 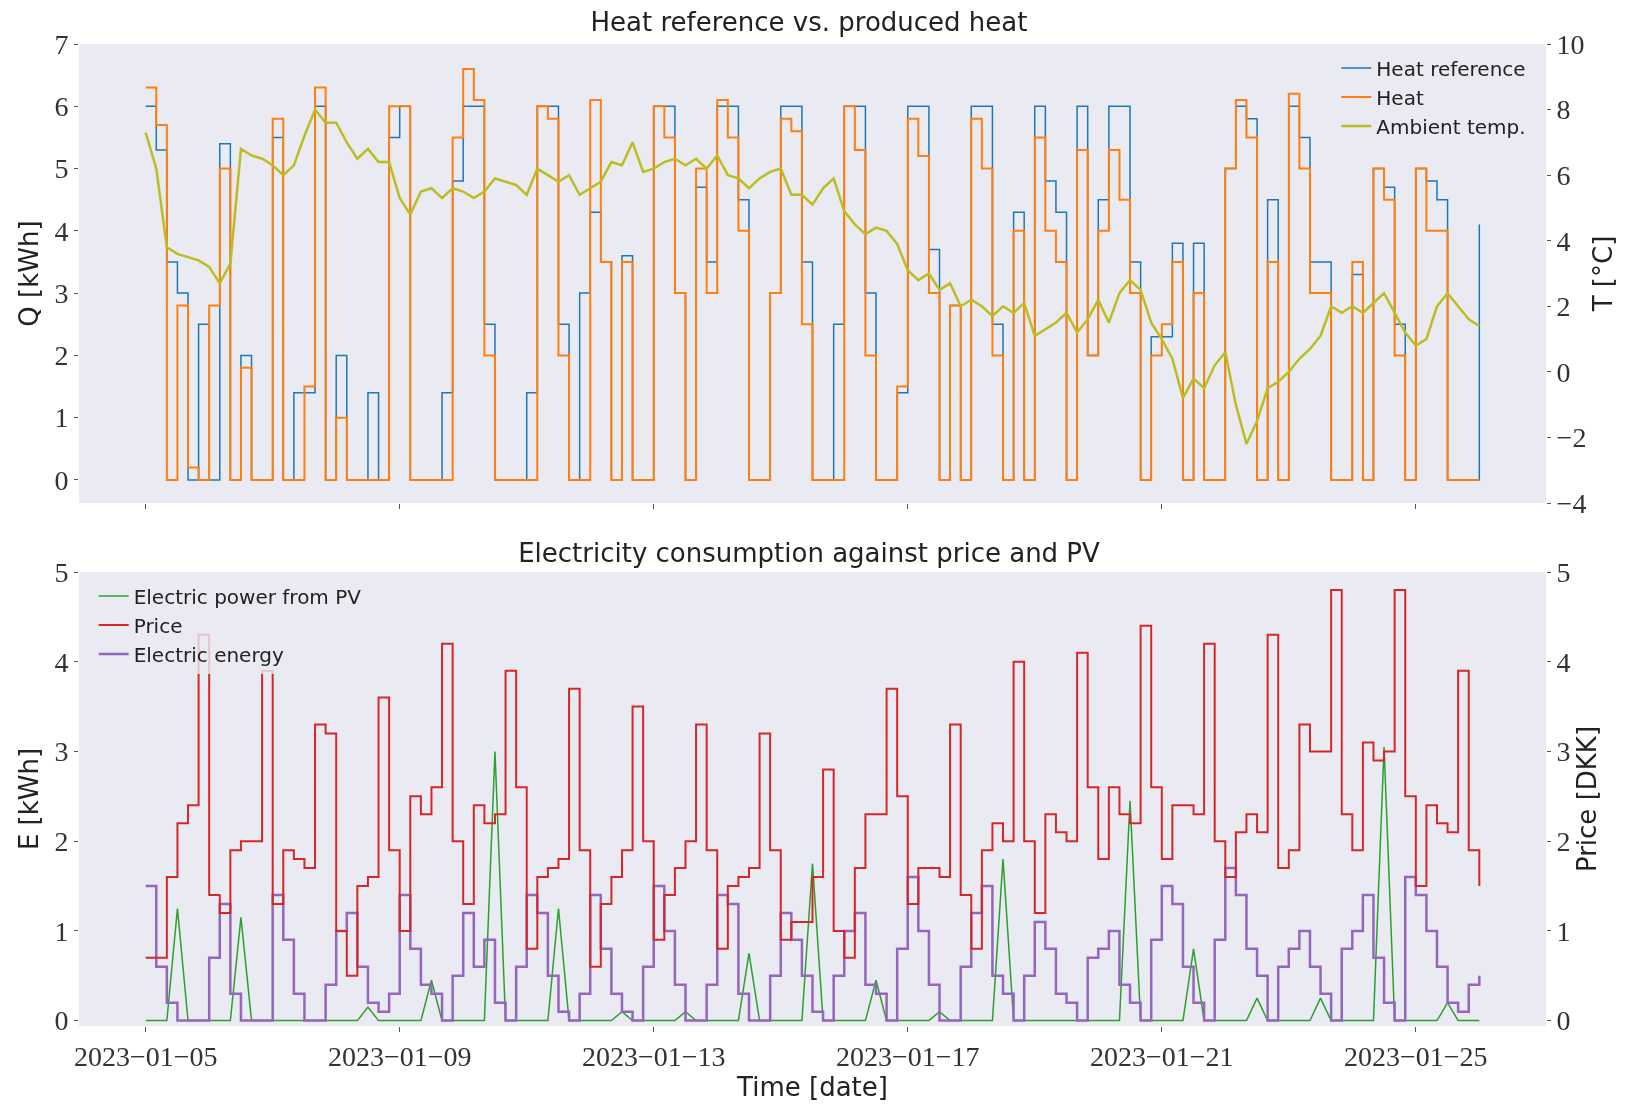 What do you see at coordinates (907, 1056) in the screenshot?
I see `x-tick-label: 2023−01−17` at bounding box center [907, 1056].